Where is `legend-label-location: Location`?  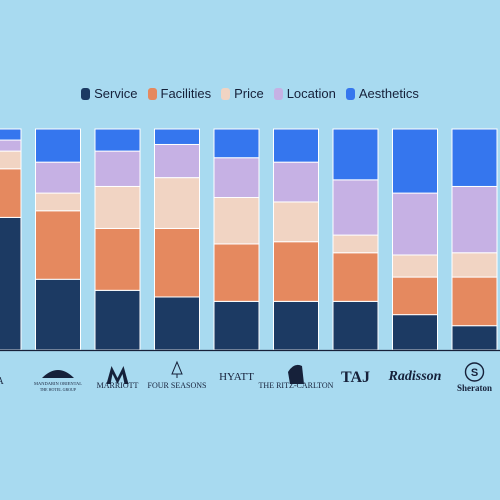
legend-label-location: Location is located at coordinates (311, 93).